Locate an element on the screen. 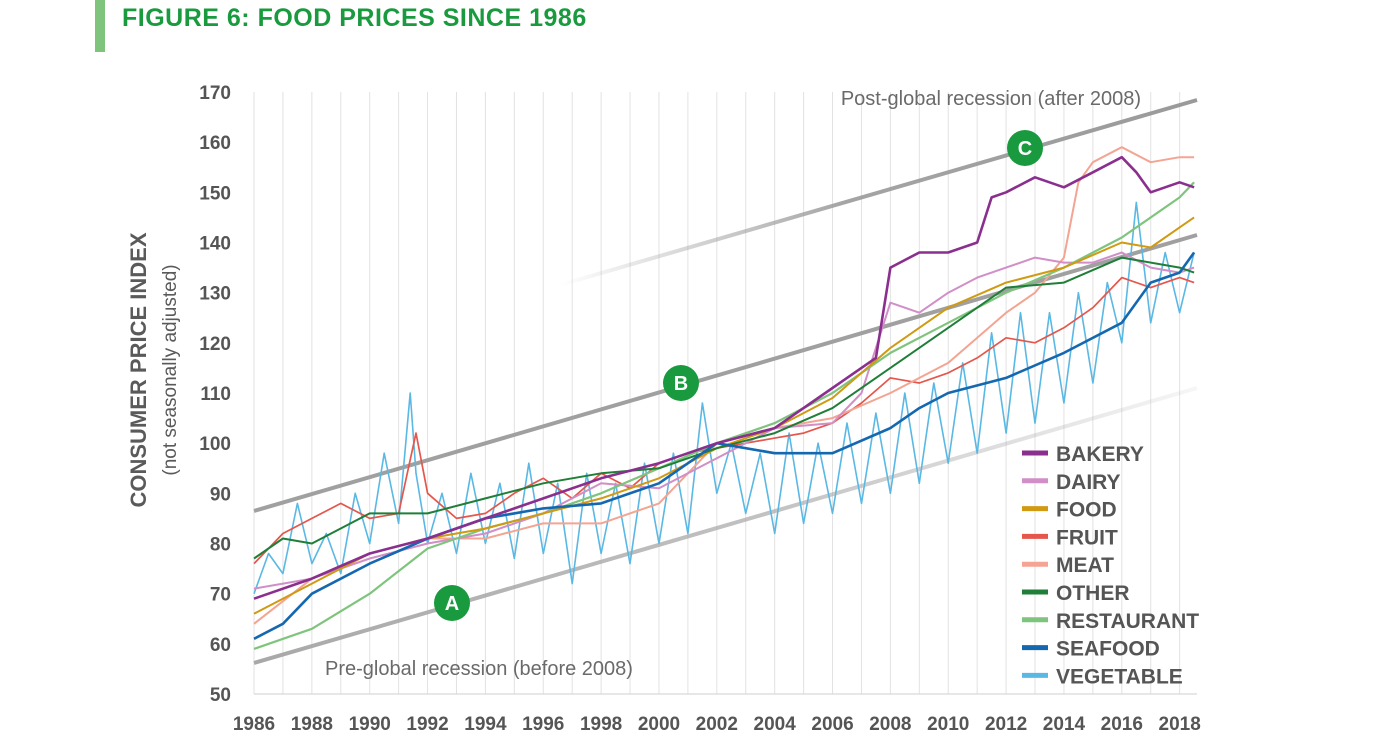 The width and height of the screenshot is (1392, 742). marker-c-label: C is located at coordinates (1025, 149).